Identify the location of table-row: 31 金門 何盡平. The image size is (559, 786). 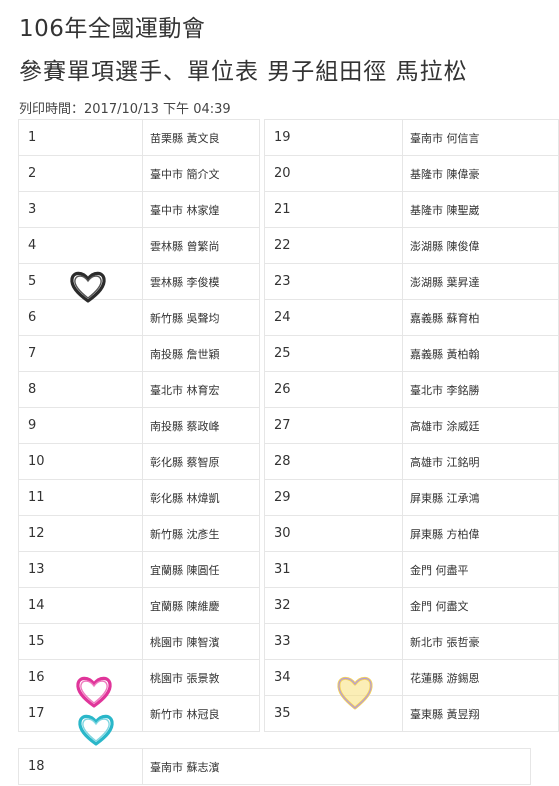
(411, 569).